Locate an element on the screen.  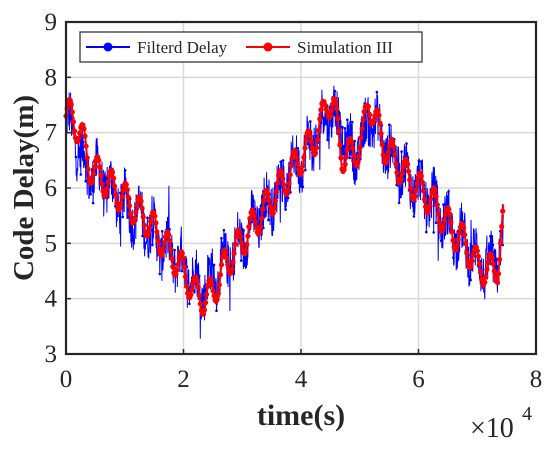
y-tick-label: 9 is located at coordinates (51, 22).